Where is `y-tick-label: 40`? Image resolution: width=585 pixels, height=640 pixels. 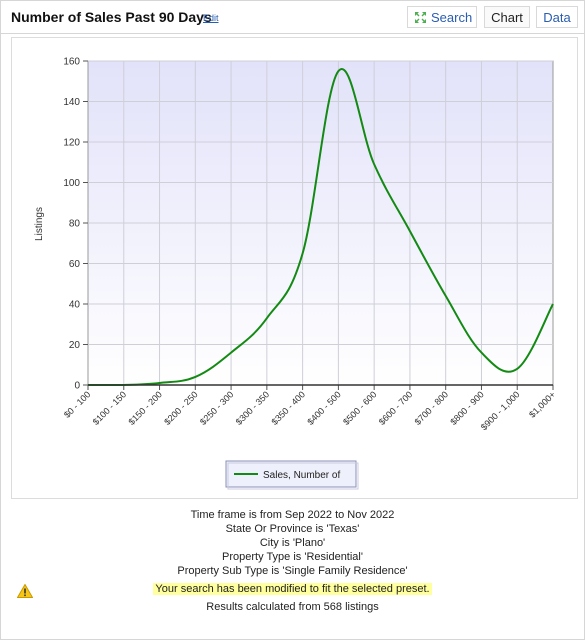
y-tick-label: 40 is located at coordinates (75, 305).